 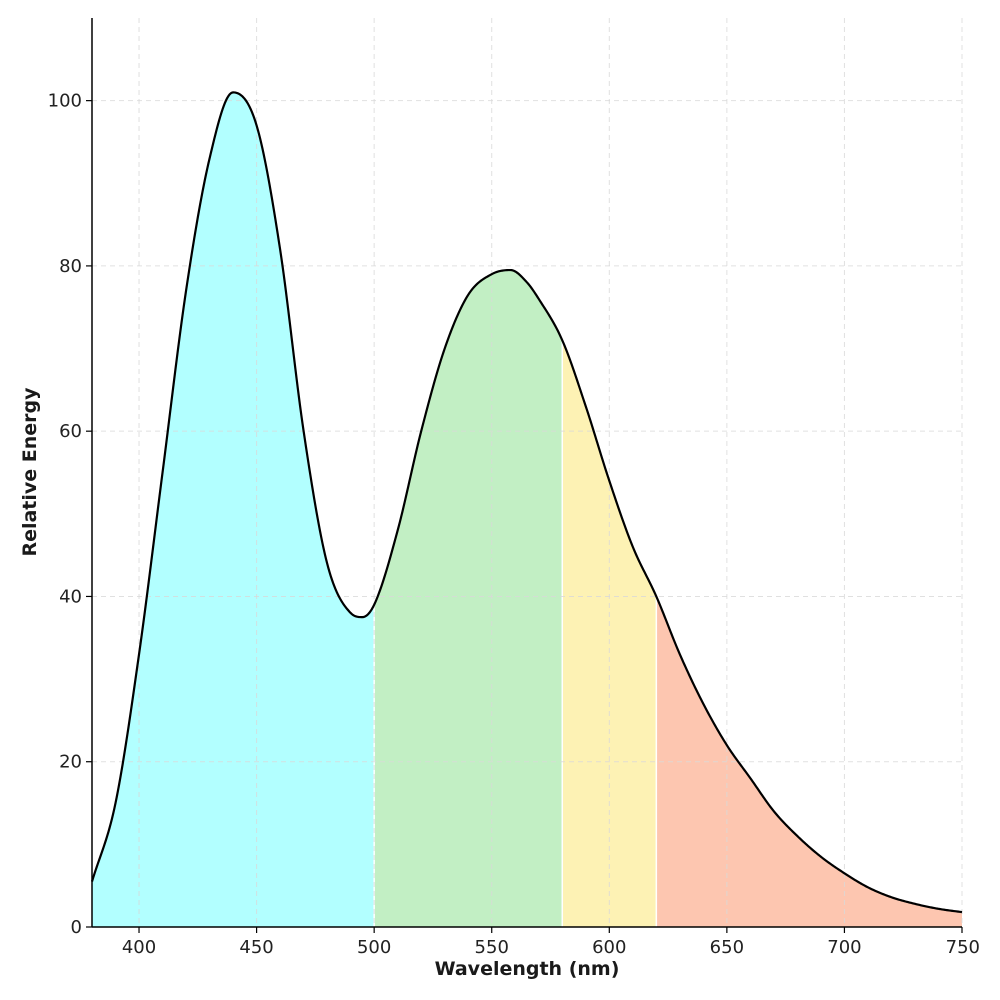 What do you see at coordinates (609, 947) in the screenshot?
I see `x-tick-label: 600` at bounding box center [609, 947].